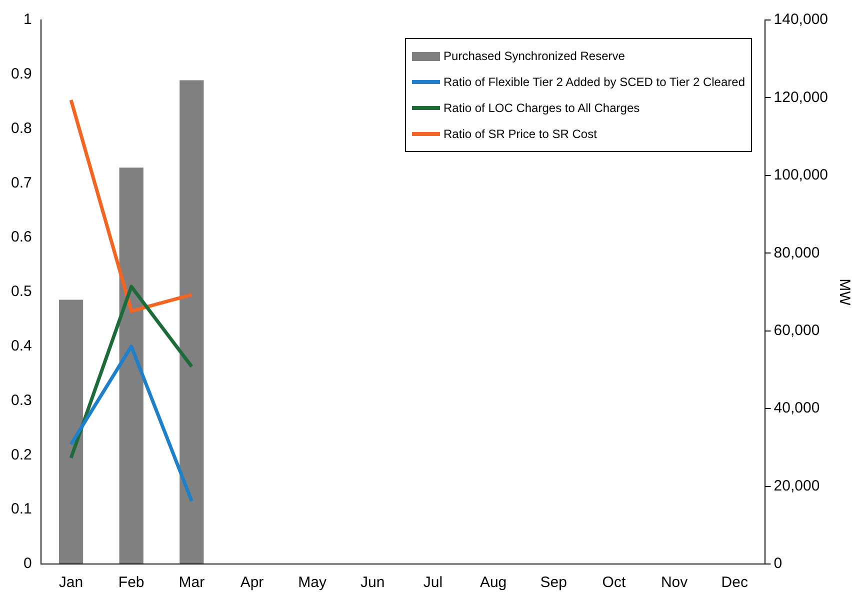 The width and height of the screenshot is (865, 610). Describe the element at coordinates (131, 583) in the screenshot. I see `x-tick-label: Feb` at that location.